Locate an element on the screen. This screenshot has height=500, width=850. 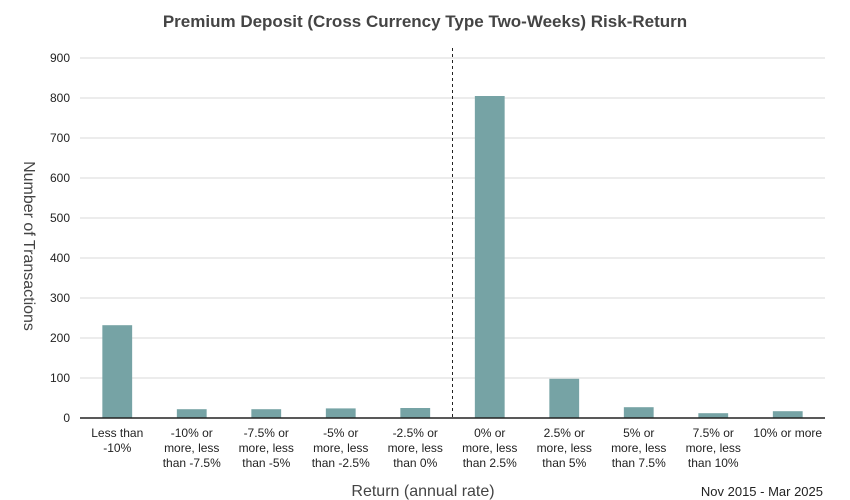
date-range-note: Nov 2015 - Mar 2025 is located at coordinates (762, 491).